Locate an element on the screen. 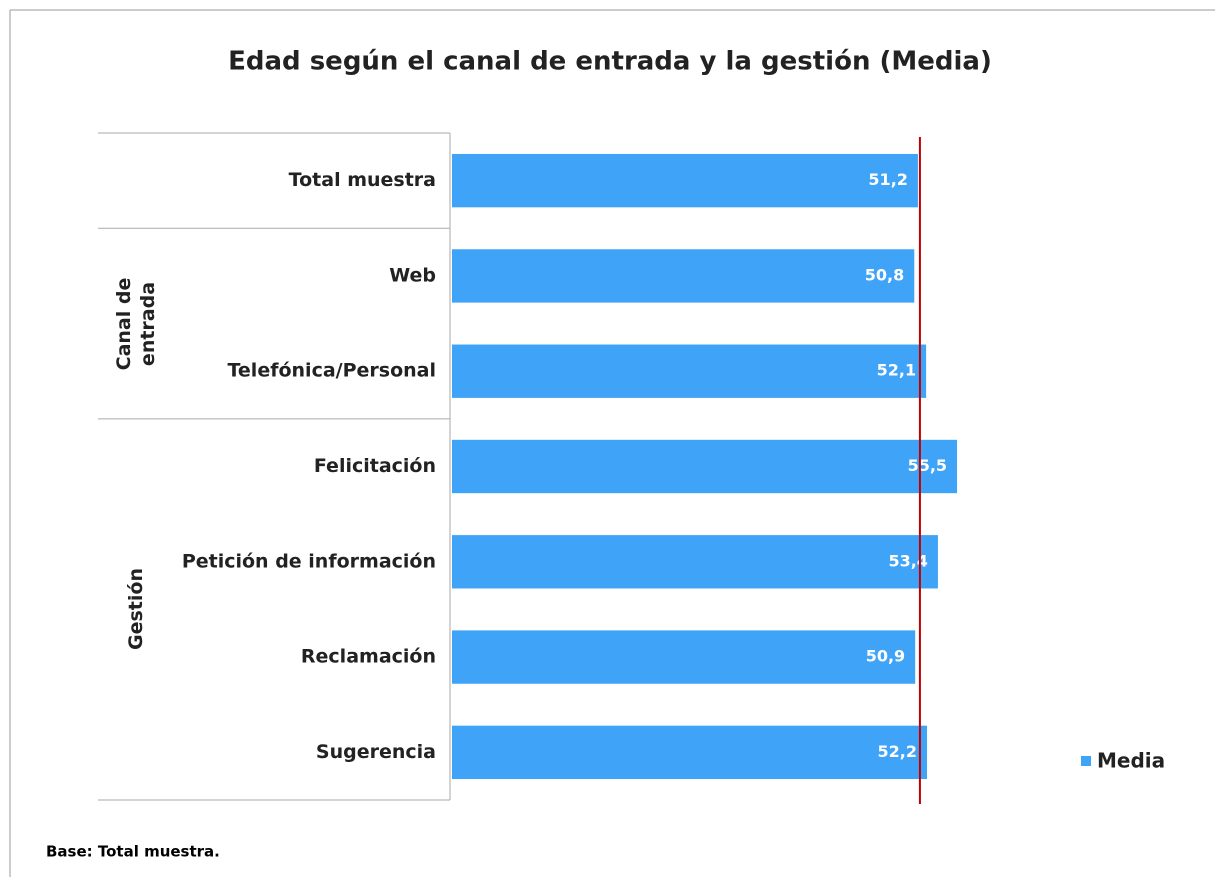  y-tick-label: Sugerencia is located at coordinates (376, 752).